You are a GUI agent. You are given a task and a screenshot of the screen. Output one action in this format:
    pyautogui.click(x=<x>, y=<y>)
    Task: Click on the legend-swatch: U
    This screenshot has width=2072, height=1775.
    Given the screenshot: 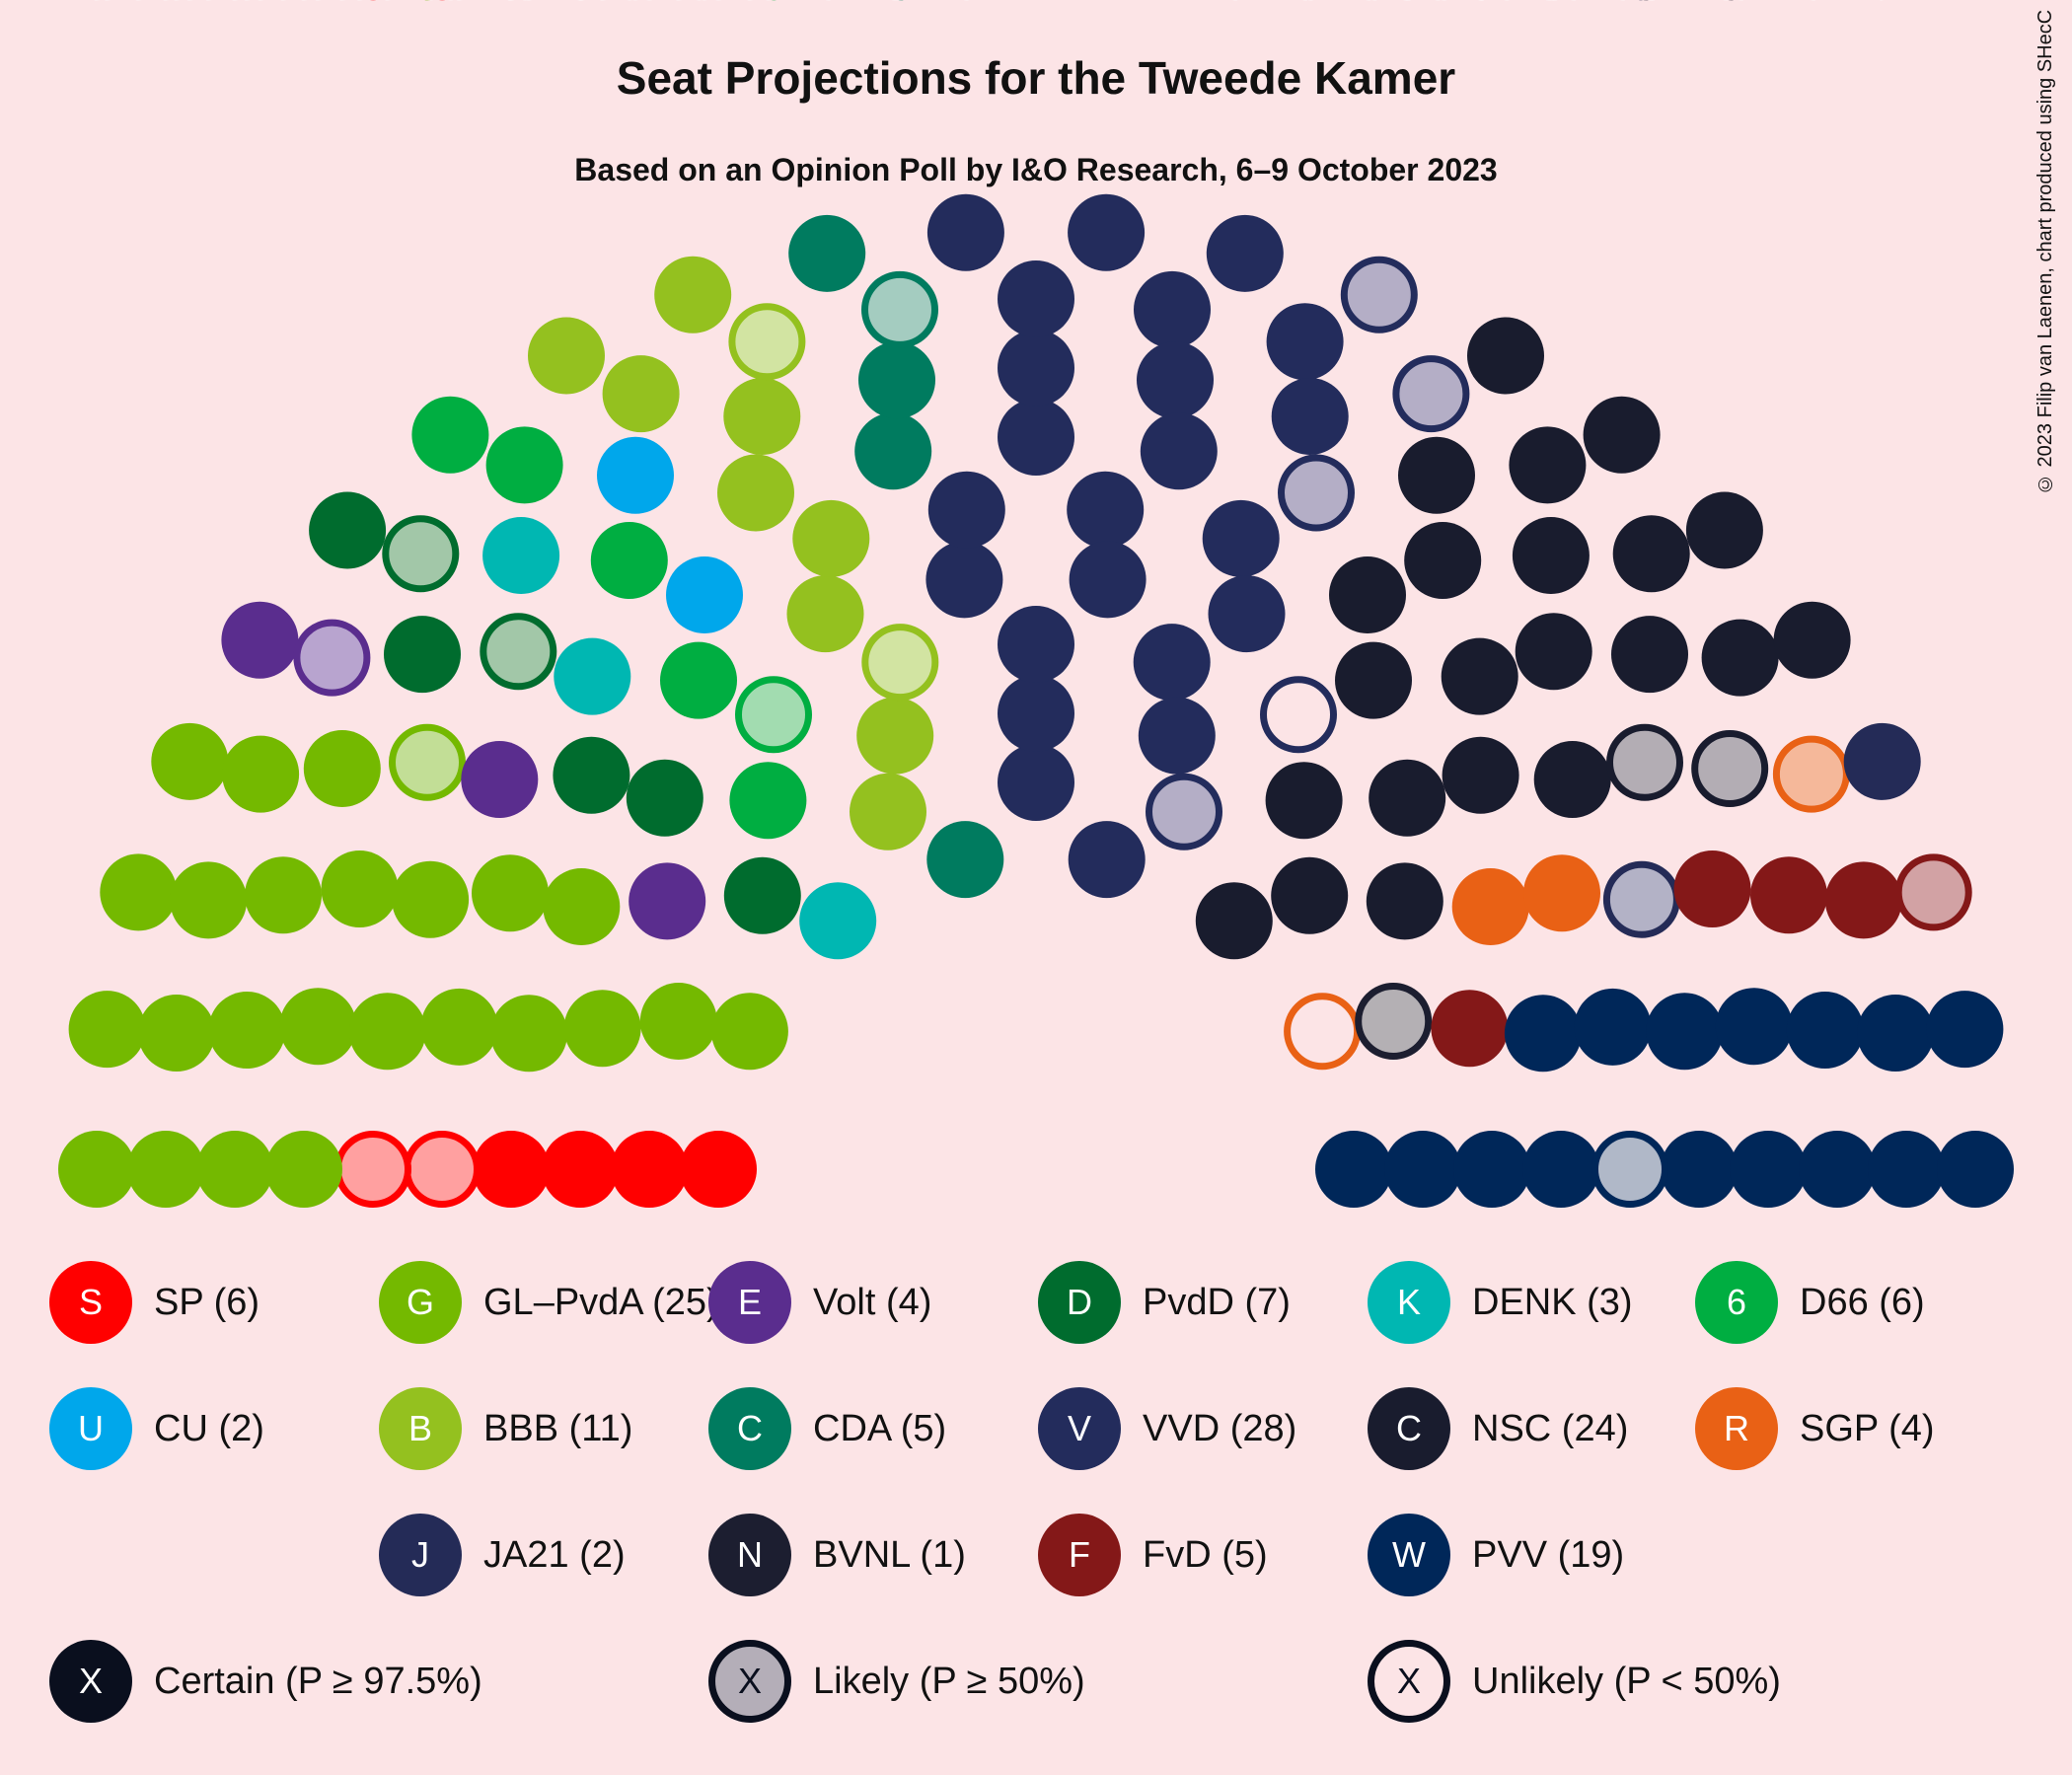 What is the action you would take?
    pyautogui.click(x=91, y=1428)
    